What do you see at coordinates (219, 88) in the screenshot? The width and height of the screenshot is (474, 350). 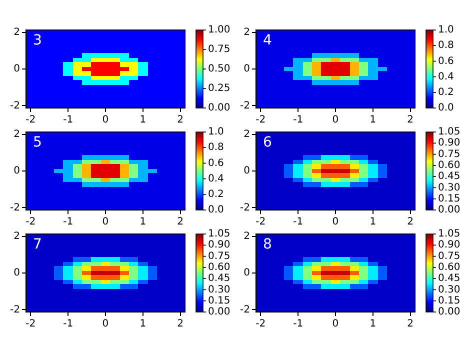 I see `color-bar-label: 0.25` at bounding box center [219, 88].